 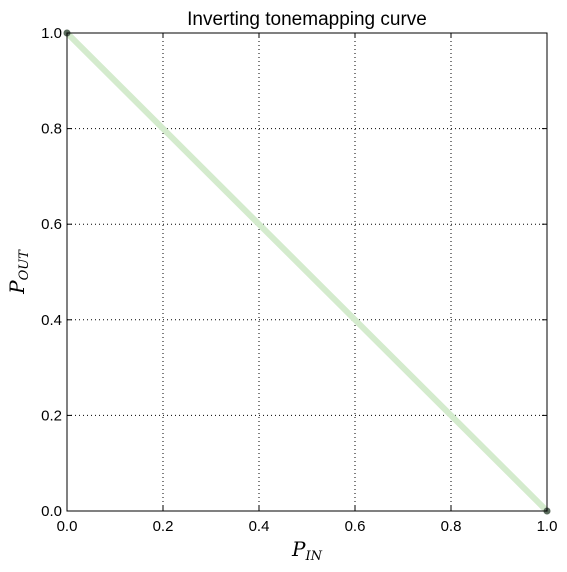 I want to click on chart-title: Inverting tonemapping curve, so click(x=307, y=19).